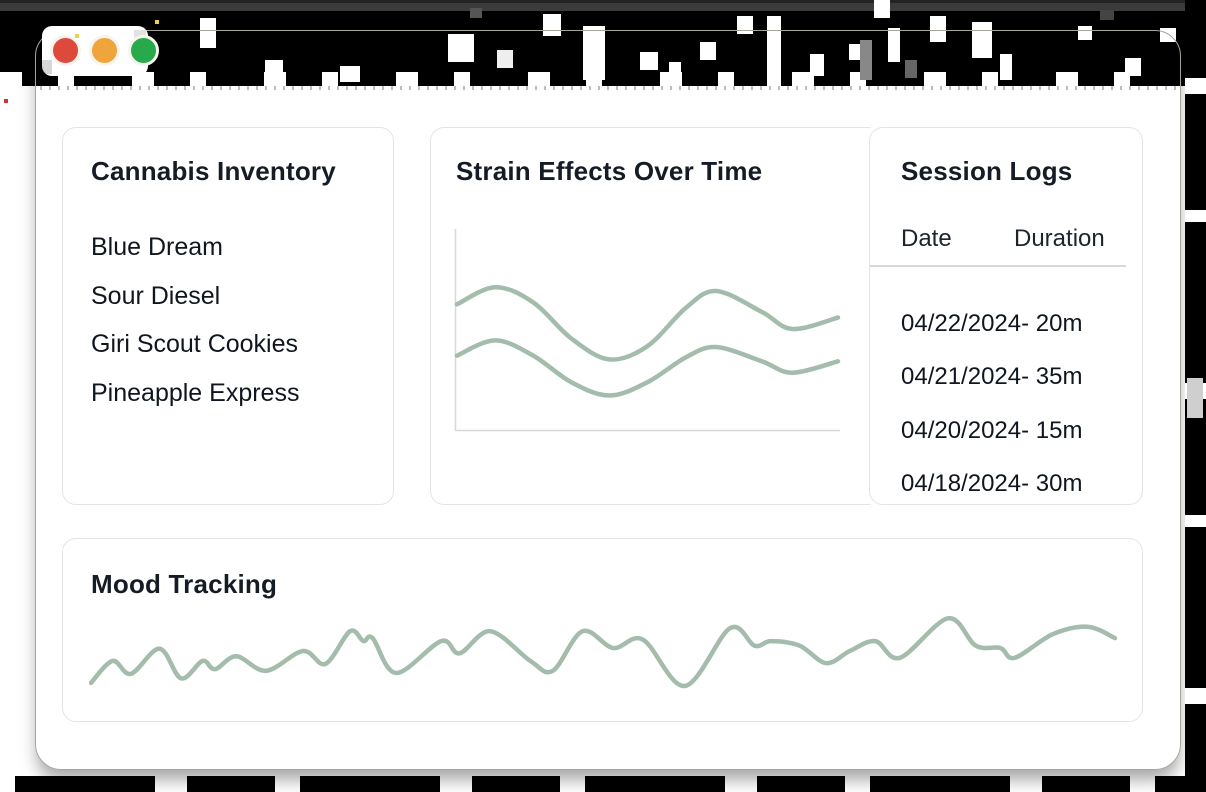 The image size is (1206, 792). What do you see at coordinates (157, 247) in the screenshot?
I see `list-item-strain: Blue Dream` at bounding box center [157, 247].